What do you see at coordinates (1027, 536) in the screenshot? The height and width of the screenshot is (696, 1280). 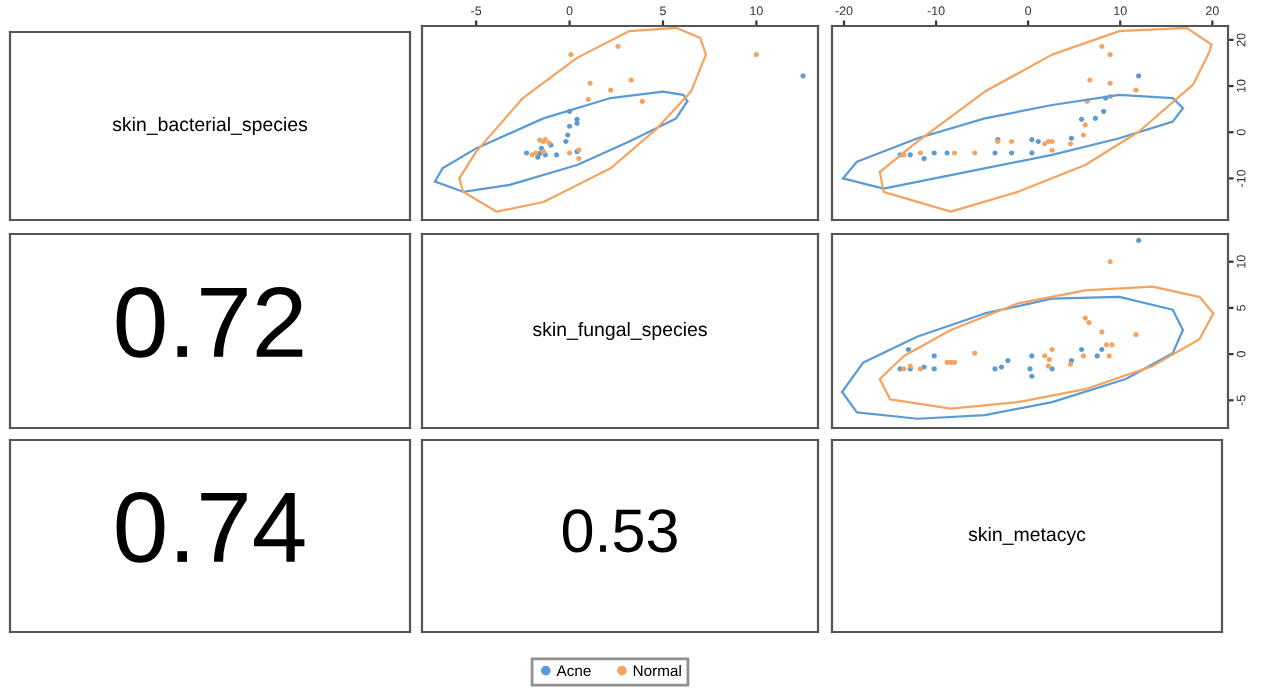 I see `text: skin_metacyc` at bounding box center [1027, 536].